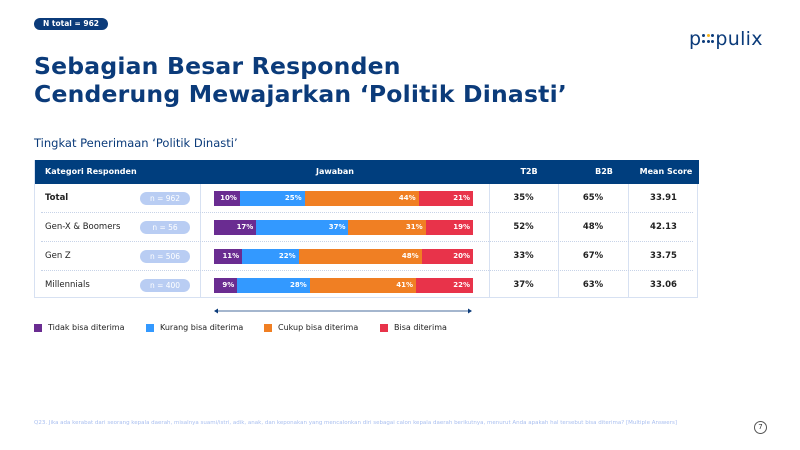  I want to click on legend-item: Kurang bisa diterima, so click(194, 327).